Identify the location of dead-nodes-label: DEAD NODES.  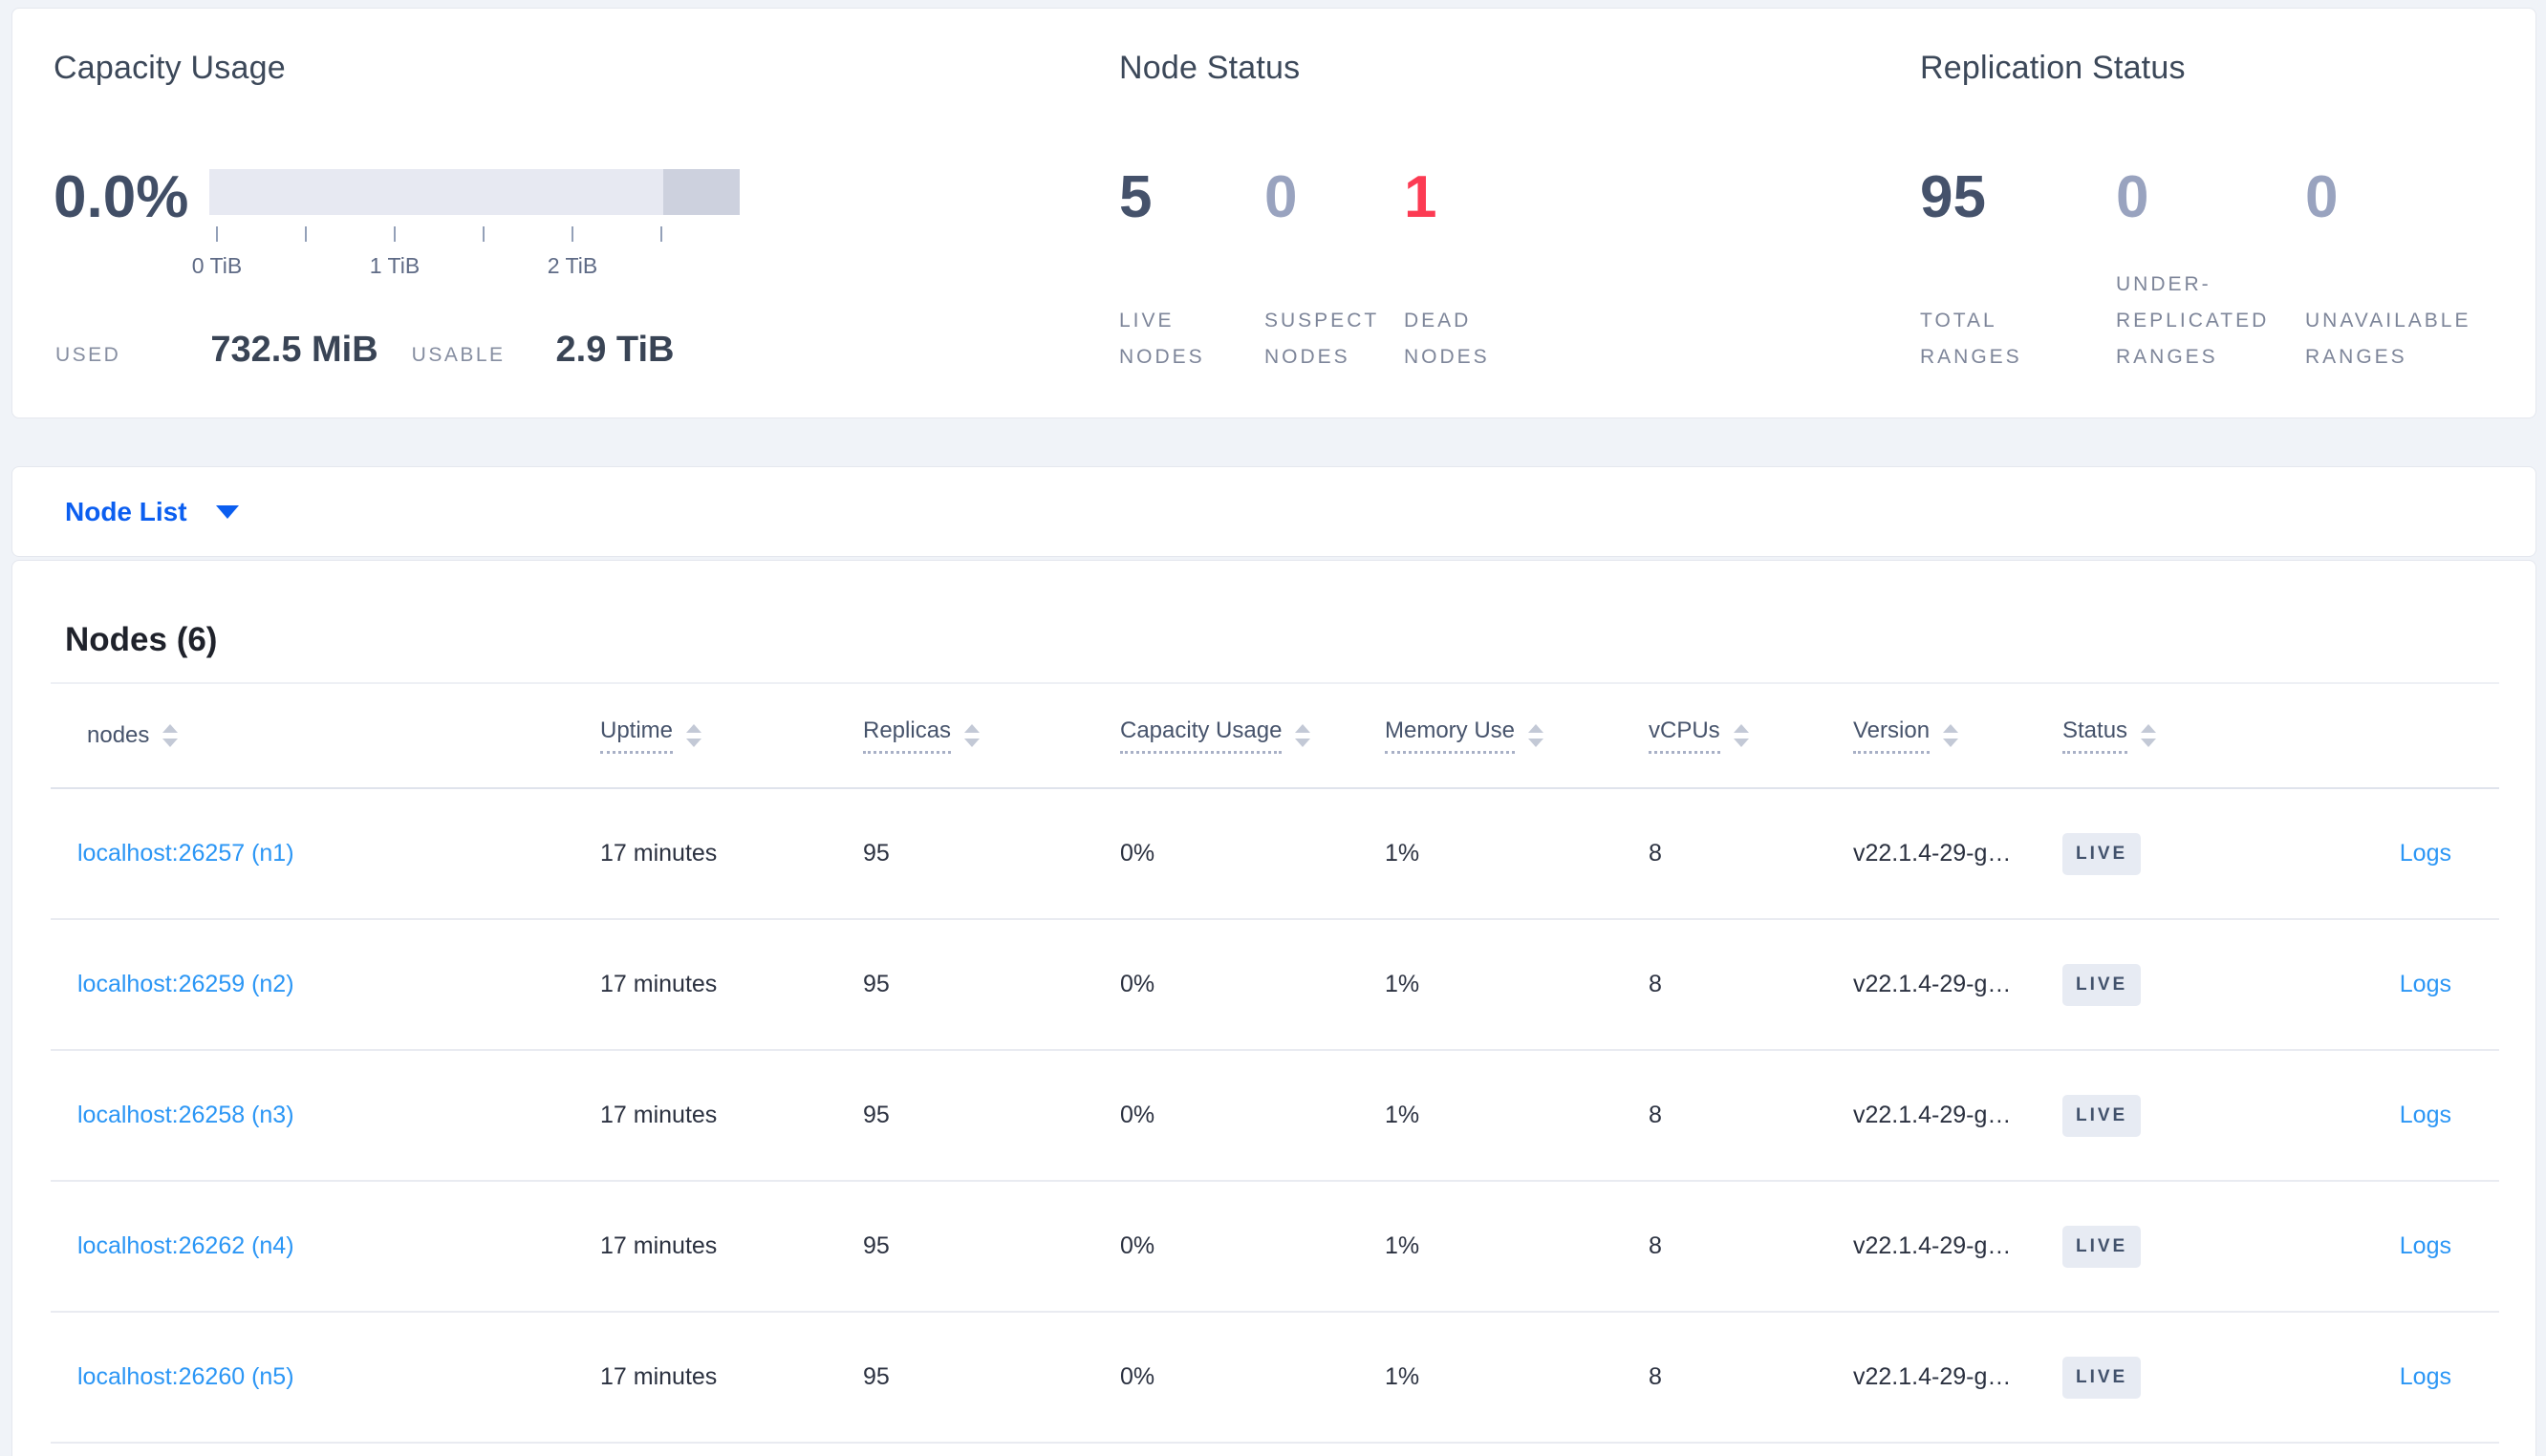
(1447, 339).